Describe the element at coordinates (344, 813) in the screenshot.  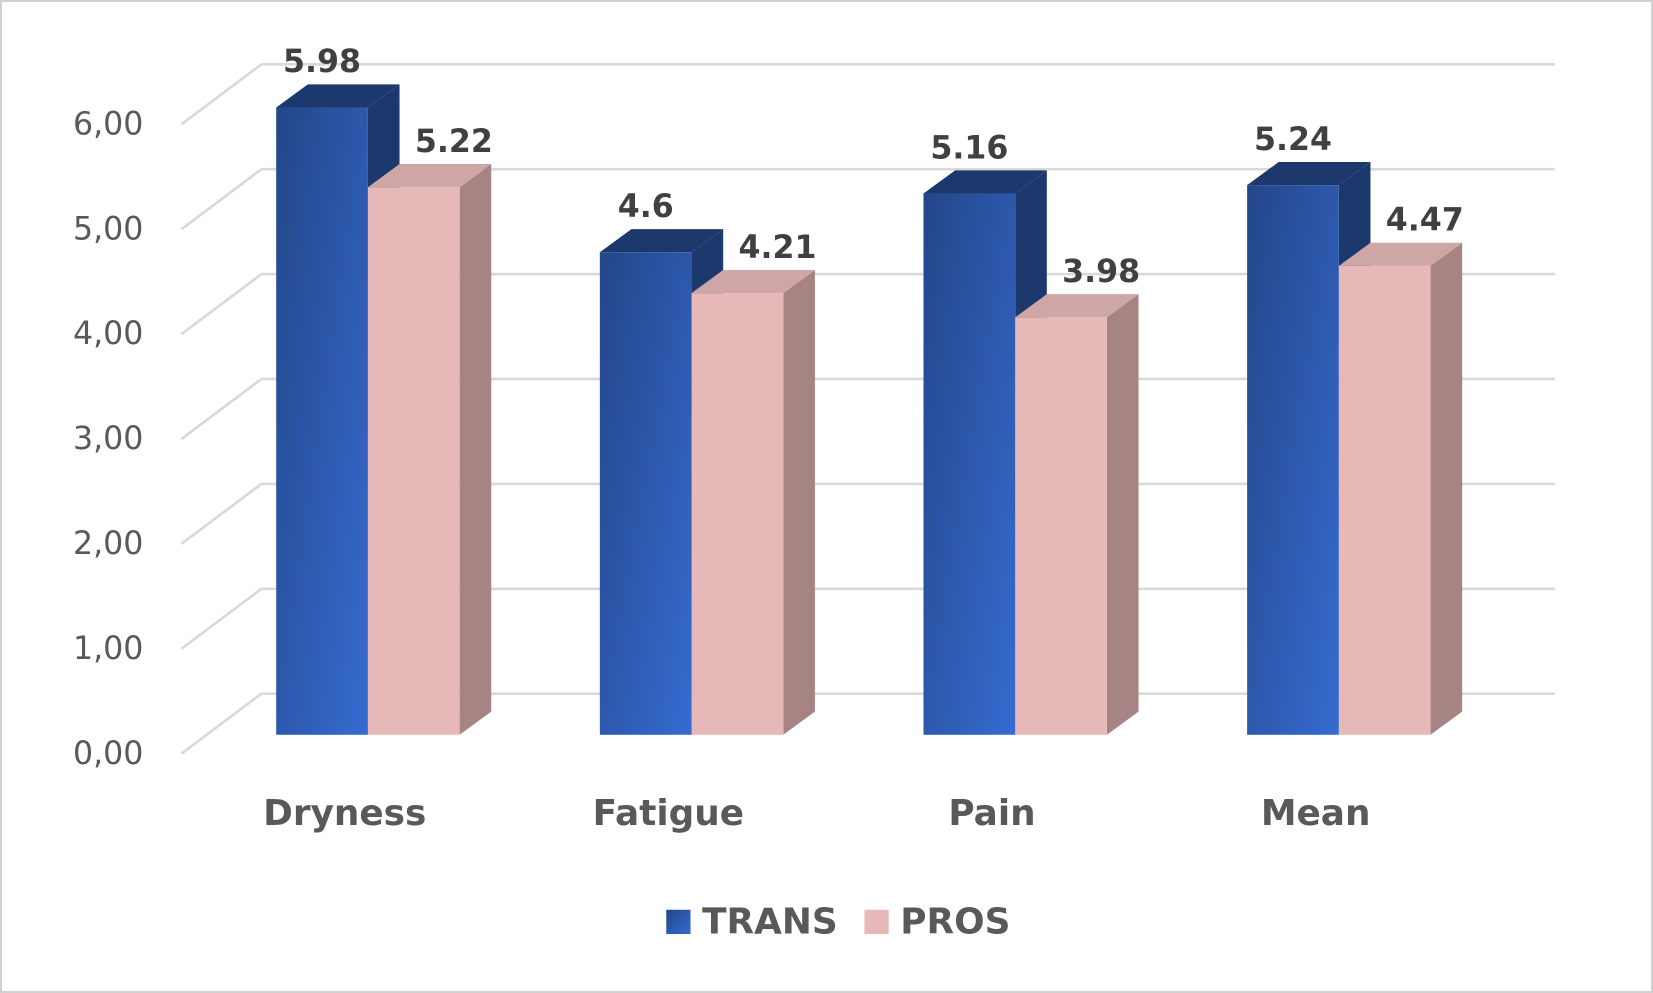
I see `x-tick-label: Dryness` at that location.